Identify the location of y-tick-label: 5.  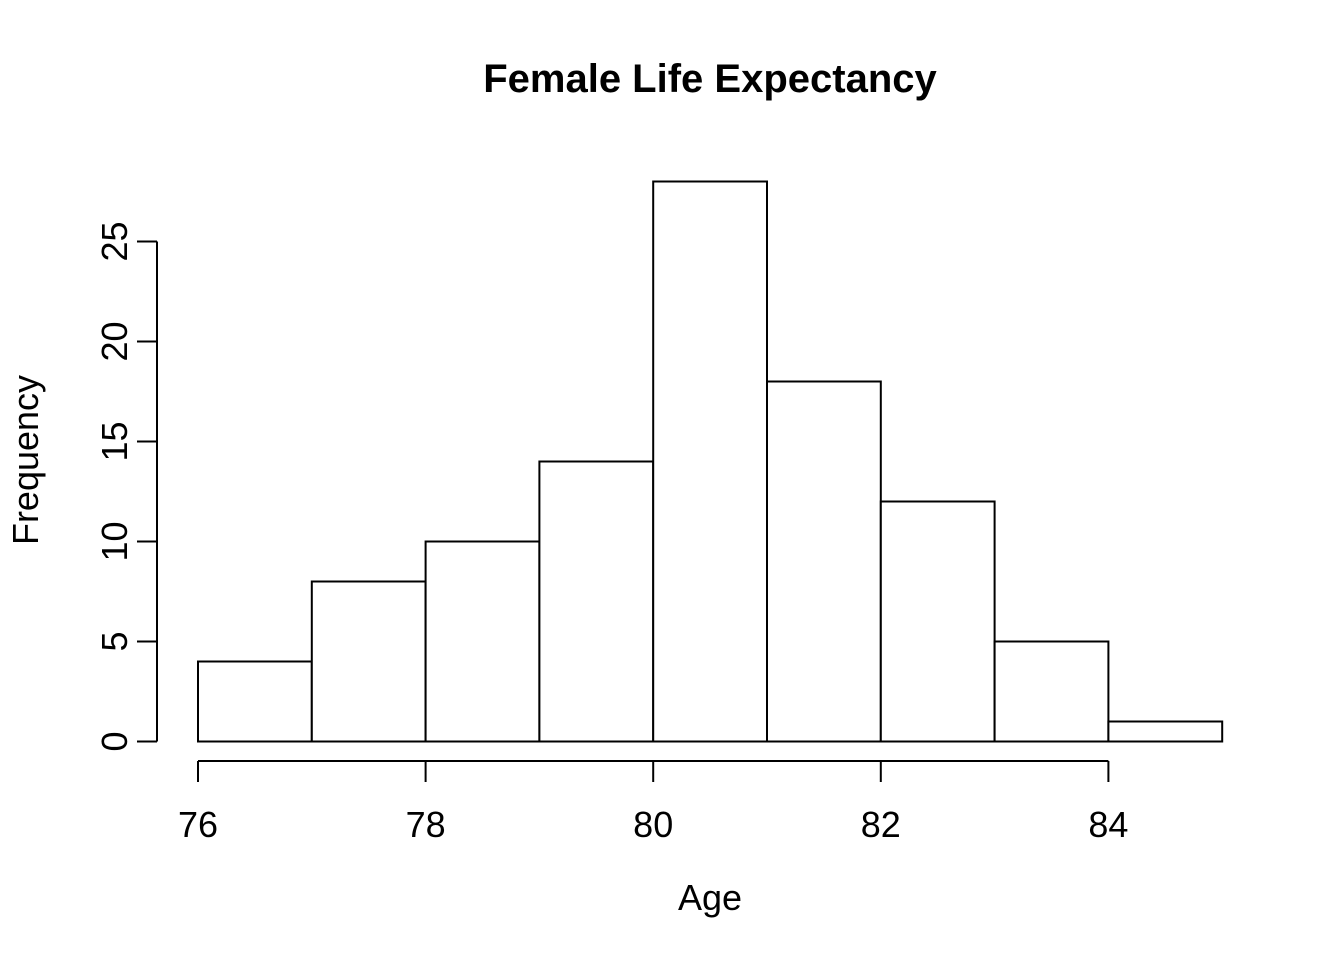
(114, 641).